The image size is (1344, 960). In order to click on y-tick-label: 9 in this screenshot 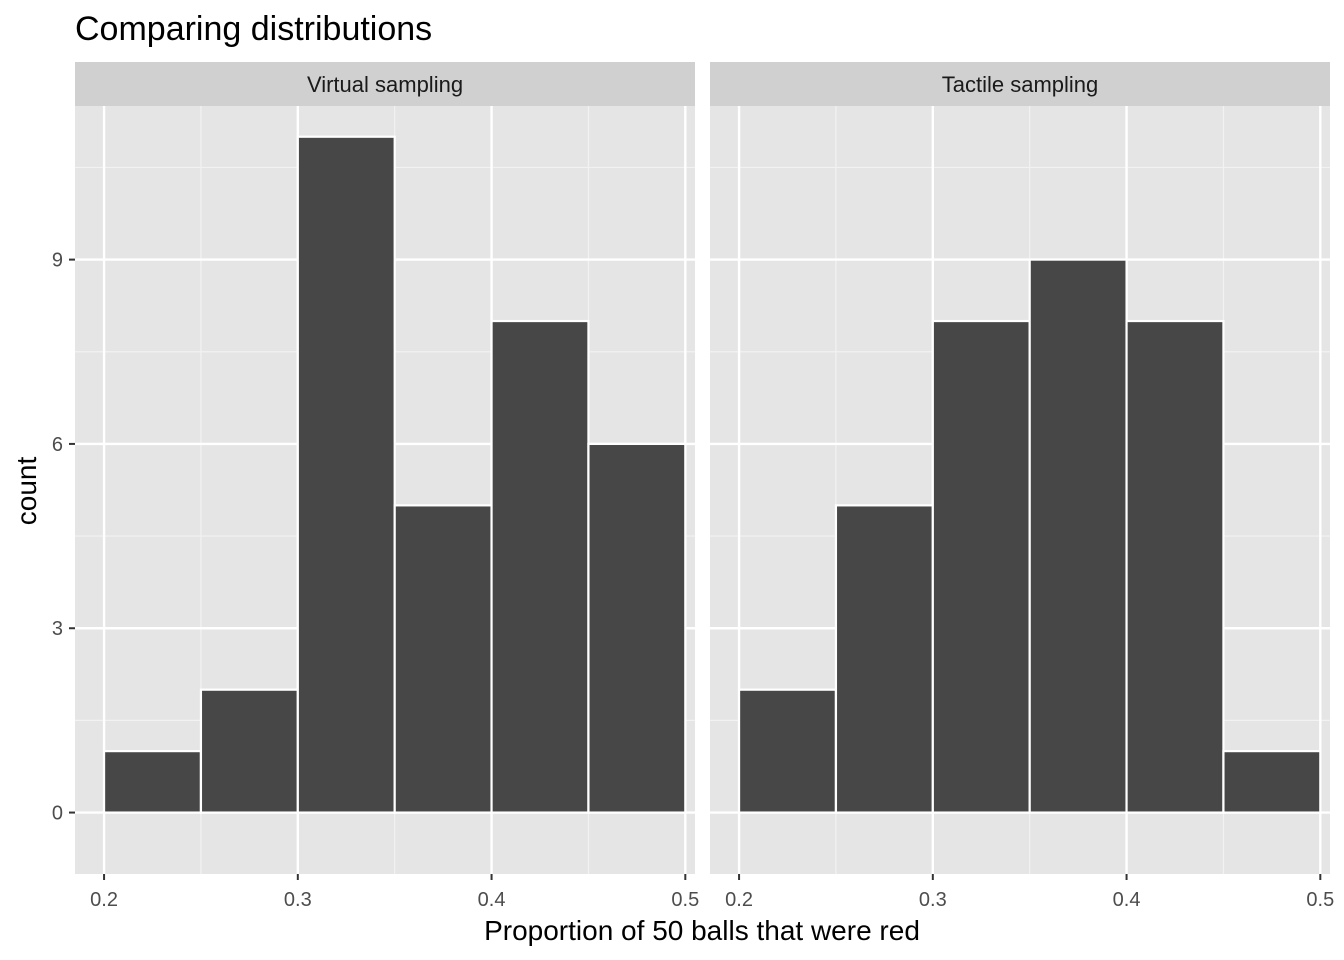, I will do `click(57, 261)`.